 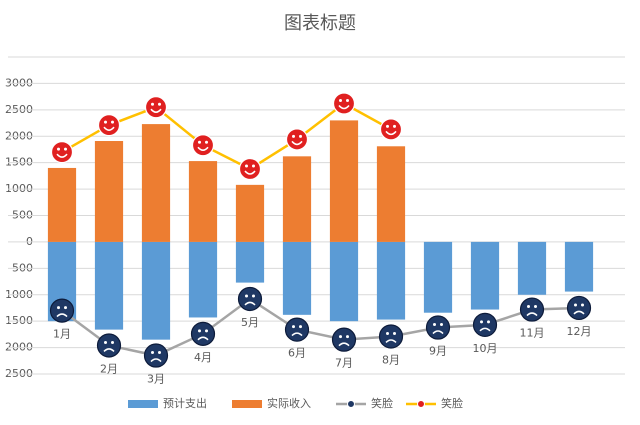 I want to click on legend-swatch, so click(x=143, y=404).